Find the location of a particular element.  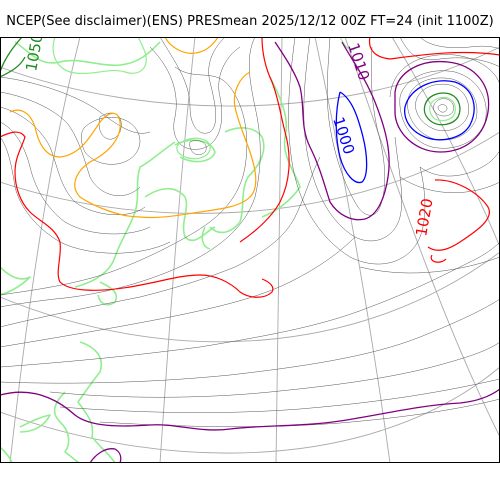

isobar-1000-group is located at coordinates (405, 132).